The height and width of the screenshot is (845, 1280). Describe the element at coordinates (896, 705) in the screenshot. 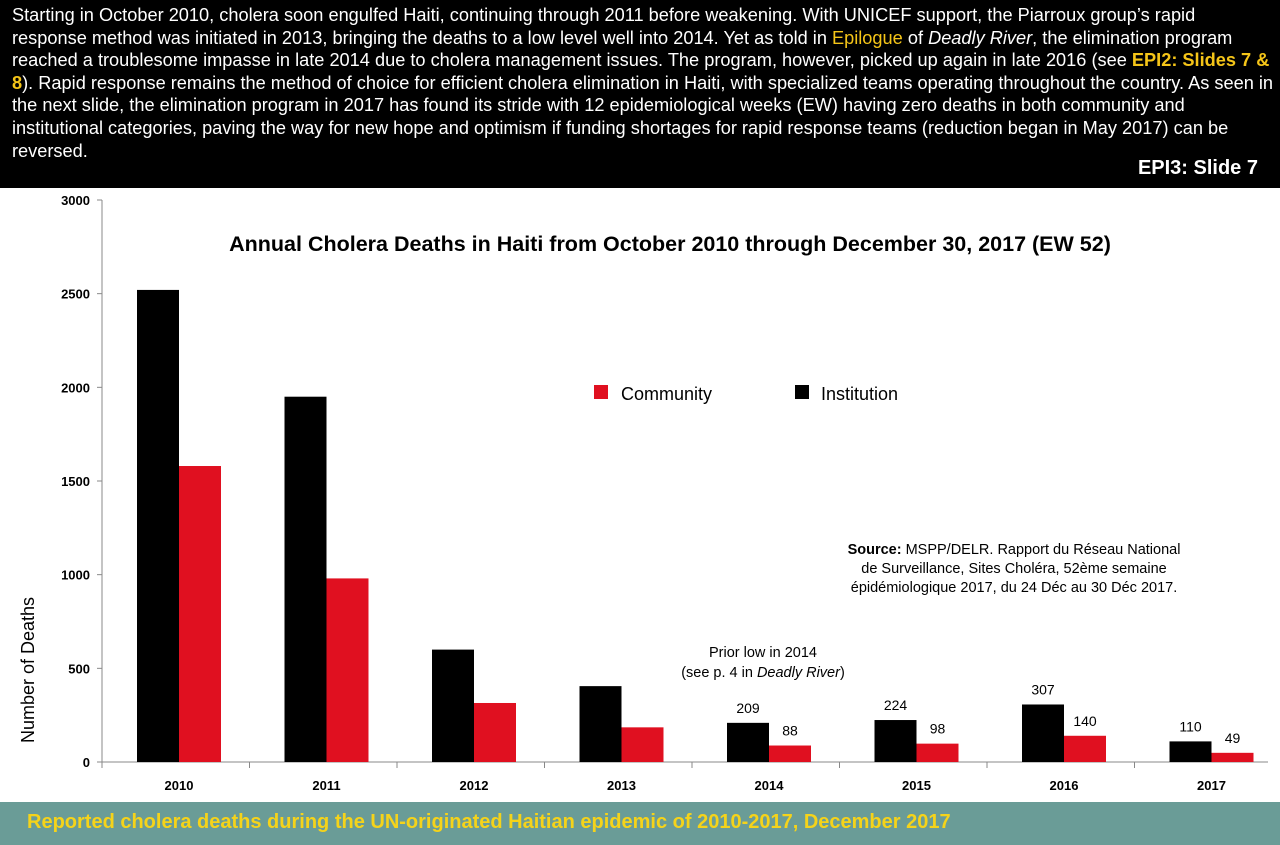

I see `data-label-institution-2015: 224` at that location.